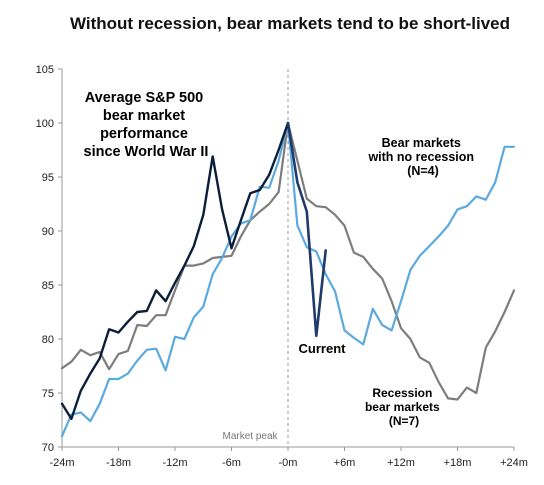  I want to click on current-annotation-line: Current, so click(323, 348).